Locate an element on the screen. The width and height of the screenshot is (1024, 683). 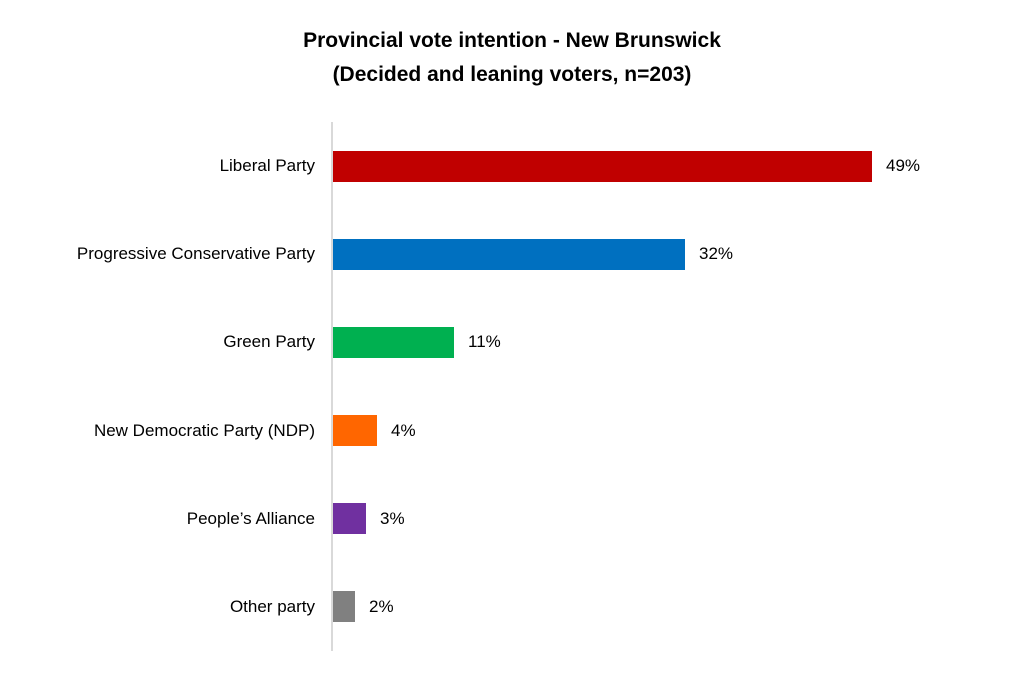
value-label-liberal-party: 49% is located at coordinates (903, 166).